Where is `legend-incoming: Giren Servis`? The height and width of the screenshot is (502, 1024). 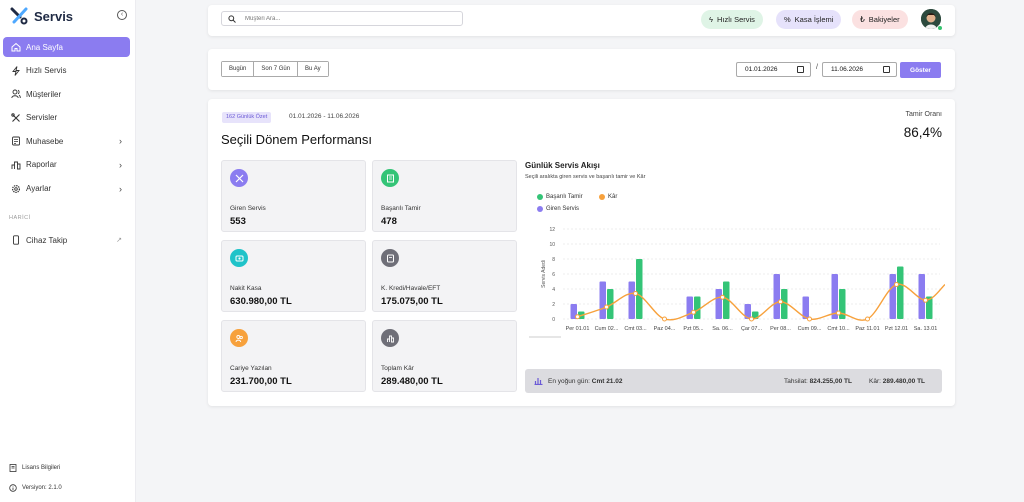
legend-incoming: Giren Servis is located at coordinates (558, 209).